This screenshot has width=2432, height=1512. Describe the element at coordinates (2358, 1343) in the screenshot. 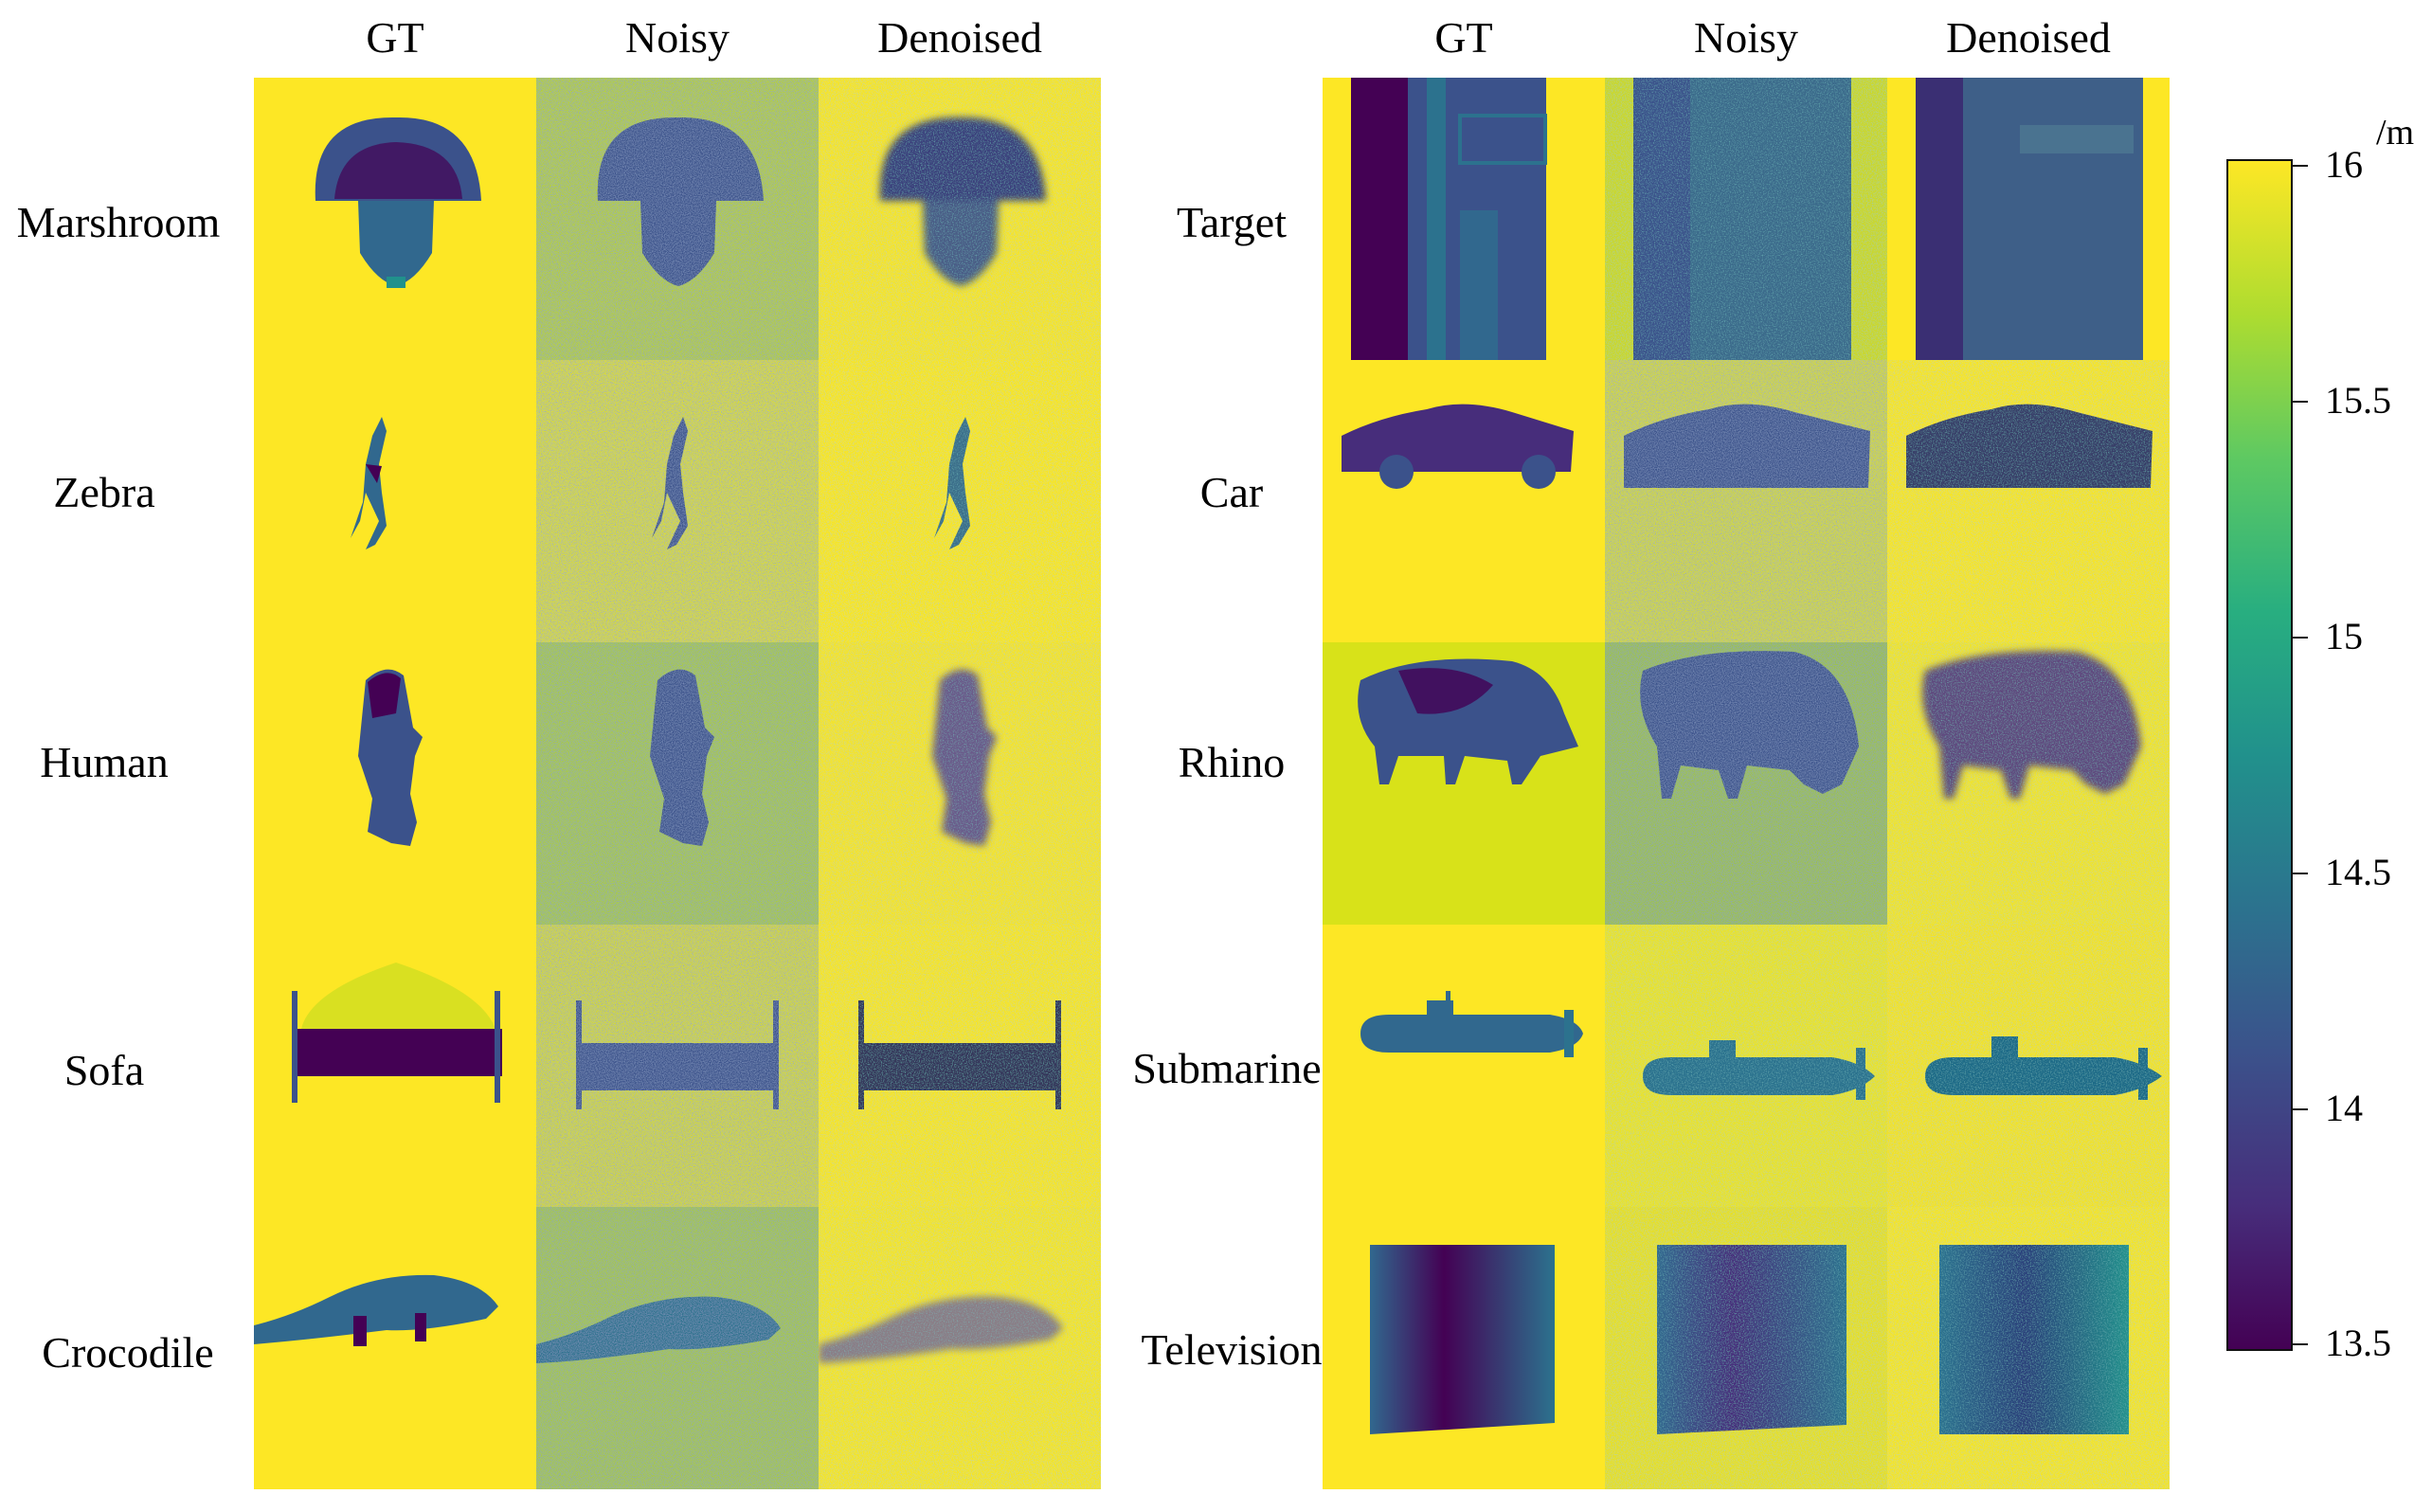

I see `colorbar-tick-label: 13.5` at that location.